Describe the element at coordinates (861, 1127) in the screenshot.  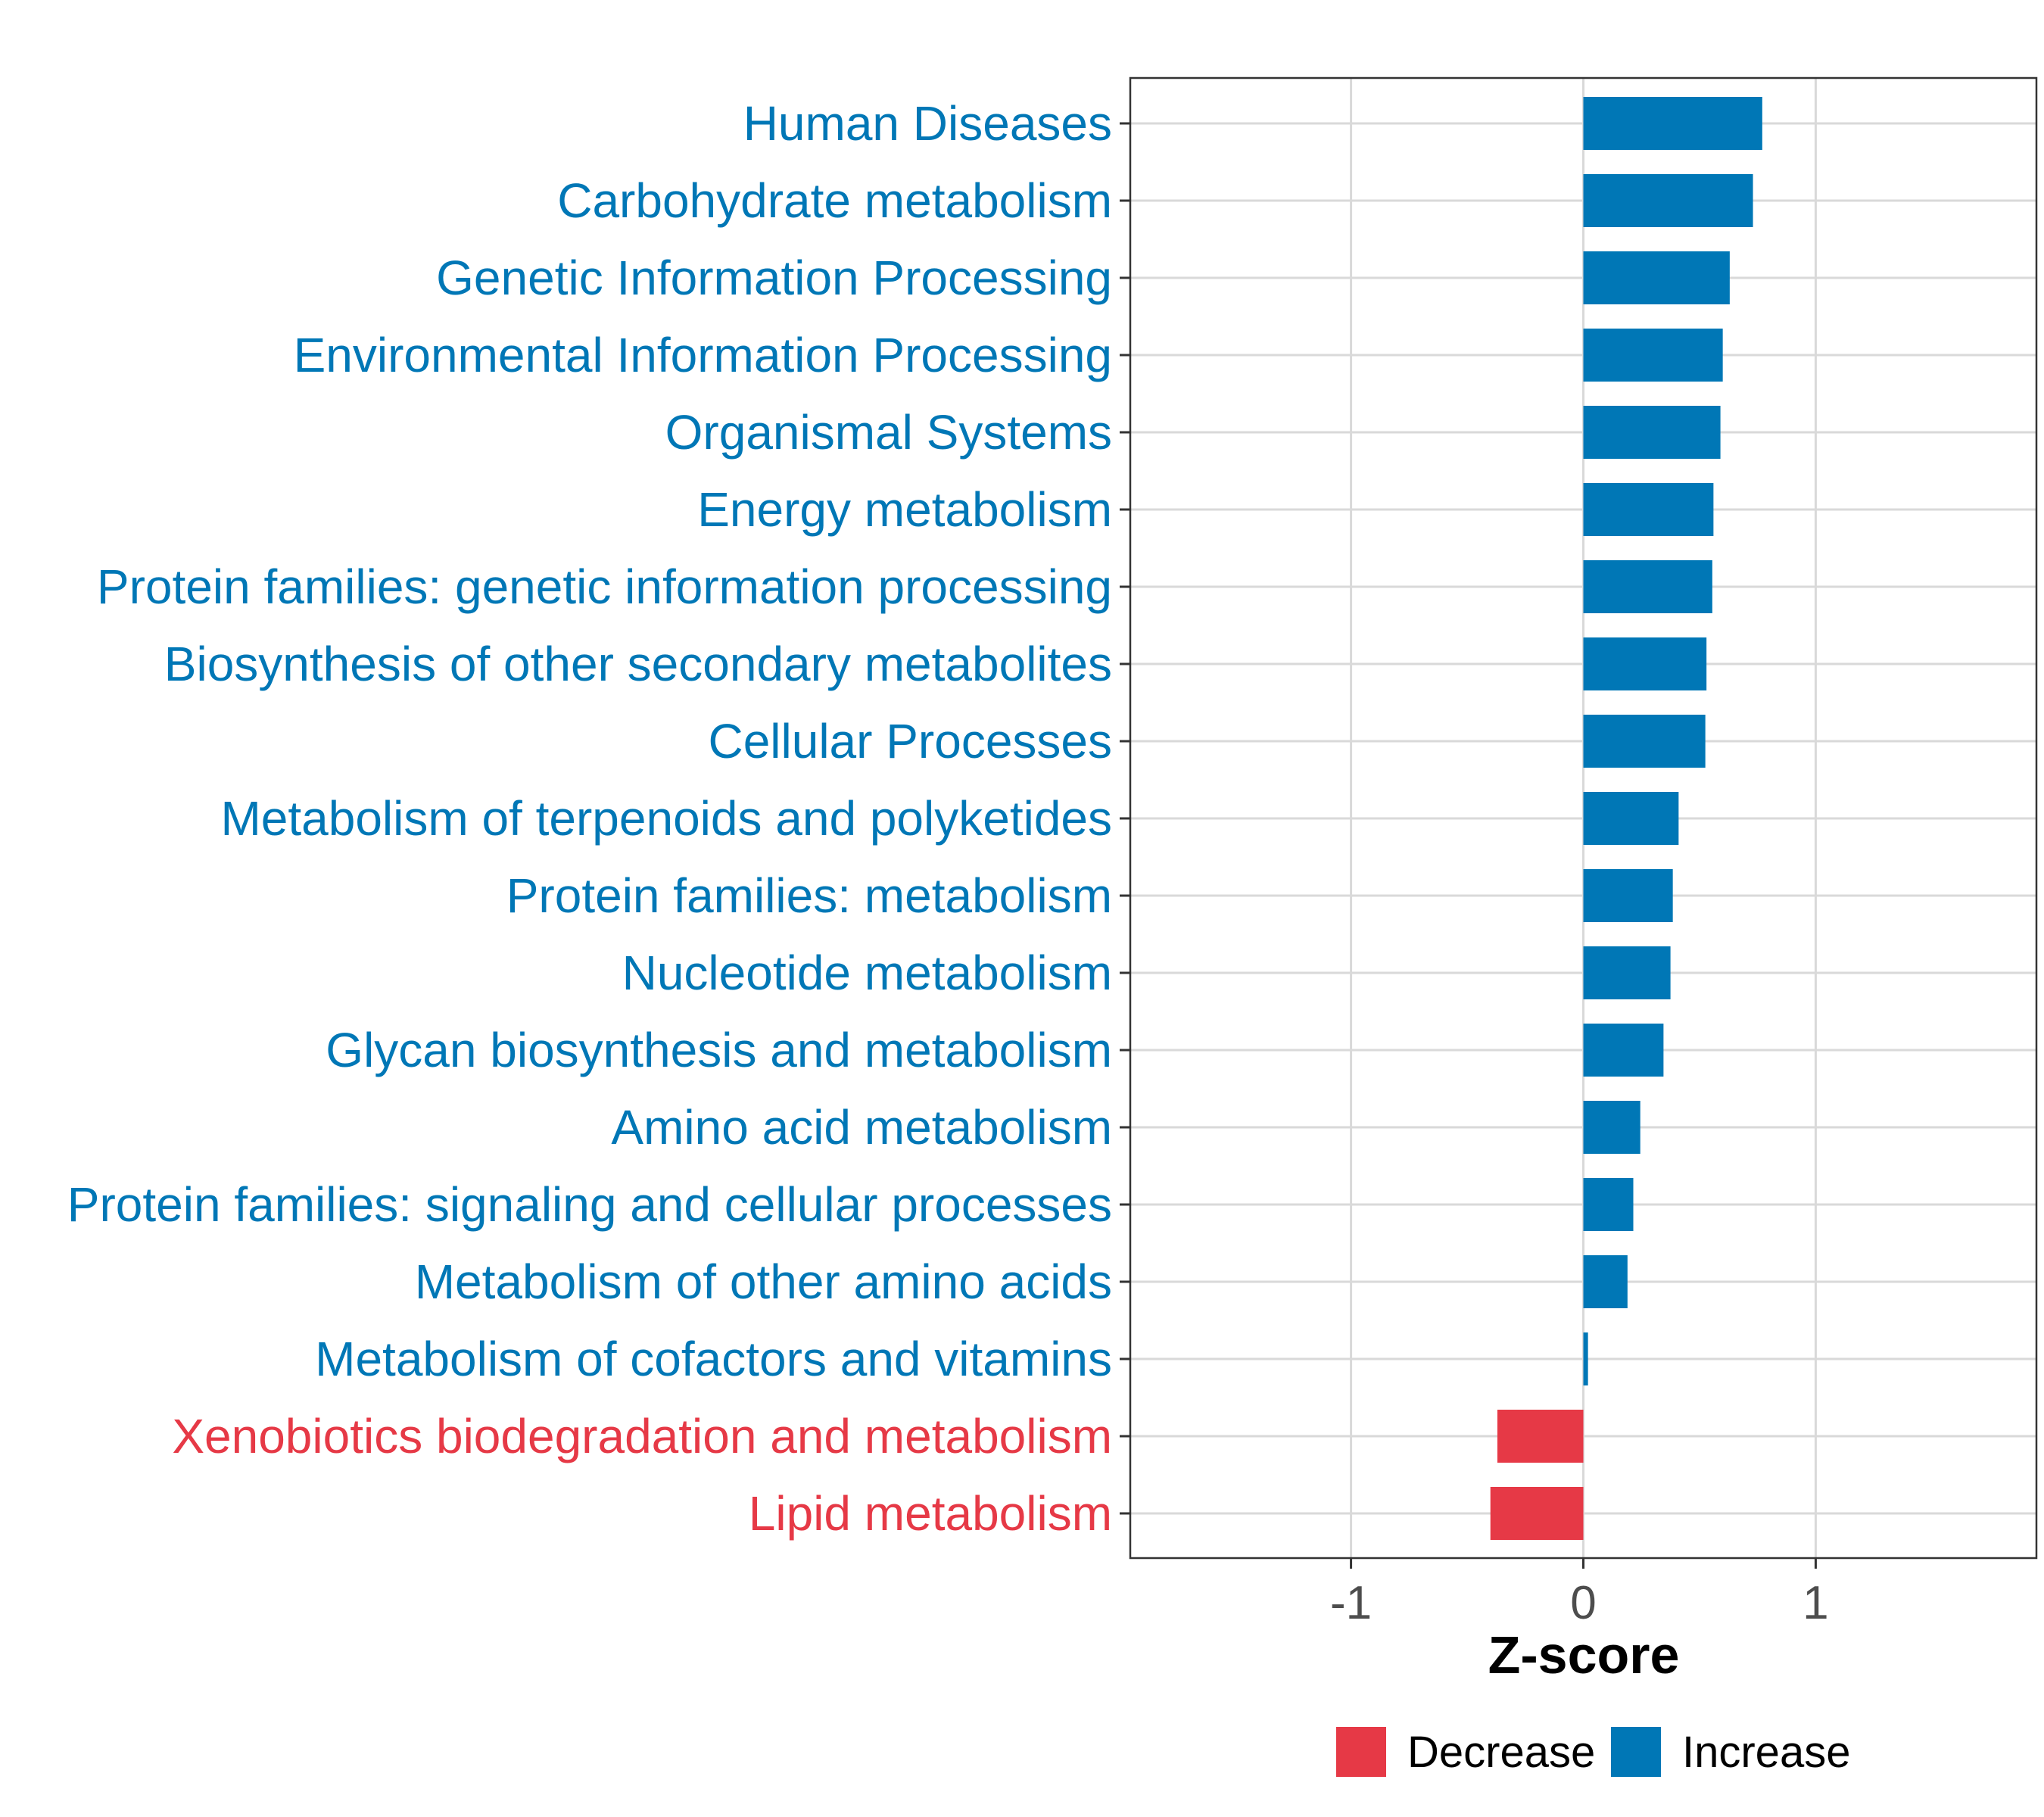
I see `y-tick-label: Amino acid metabolism` at that location.